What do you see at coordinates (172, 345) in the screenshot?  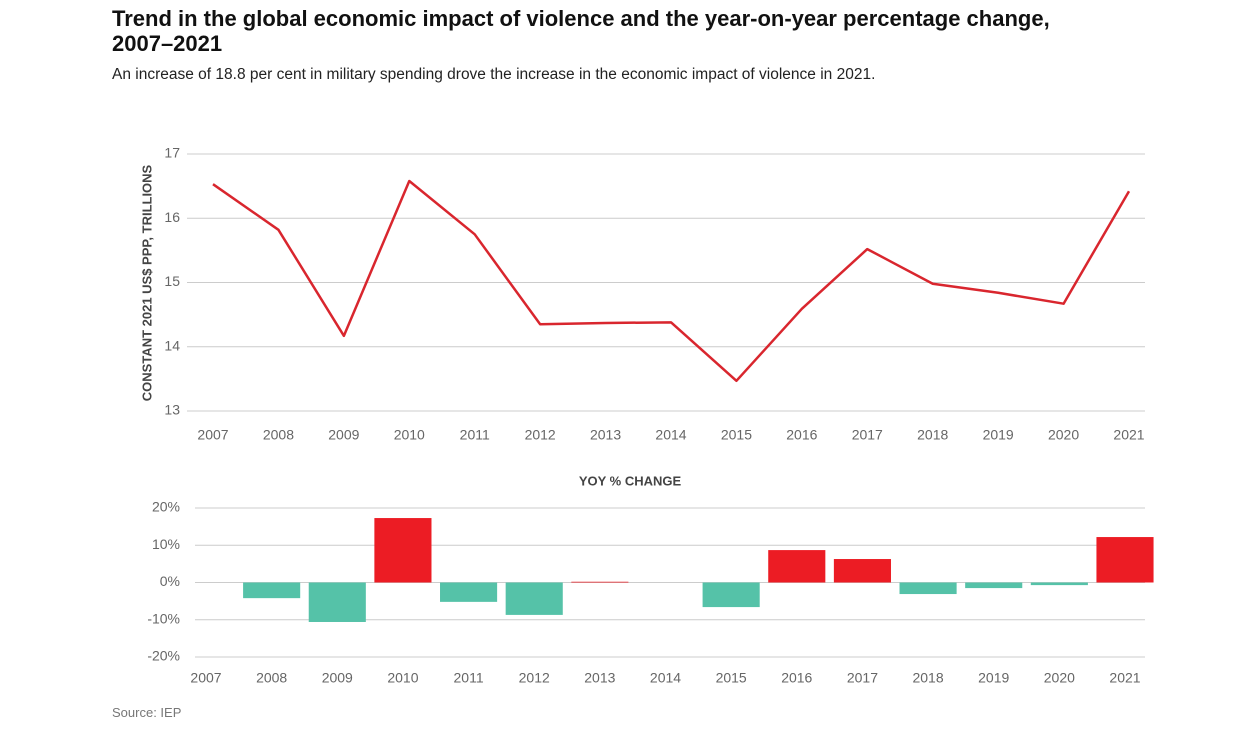 I see `y-tick-label: 14` at bounding box center [172, 345].